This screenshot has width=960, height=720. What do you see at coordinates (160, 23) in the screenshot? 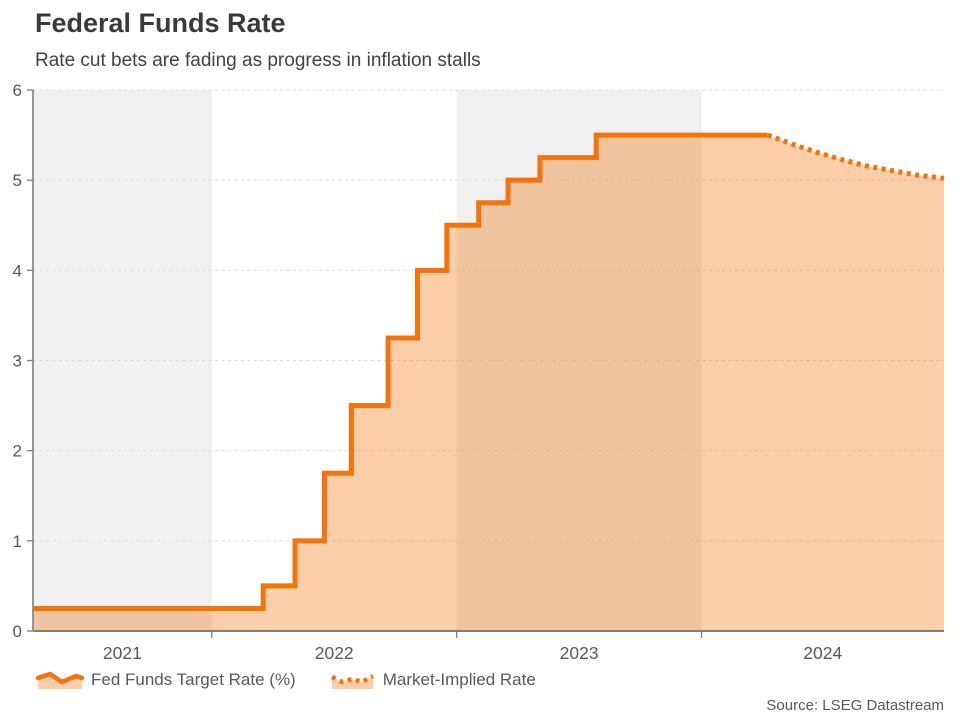
I see `page-title: Federal Funds Rate` at bounding box center [160, 23].